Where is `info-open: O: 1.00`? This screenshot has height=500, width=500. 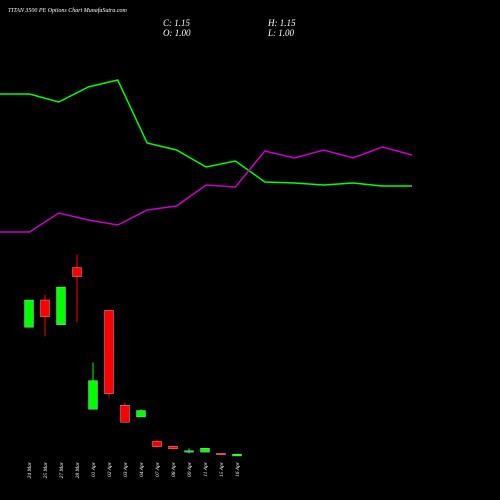 info-open: O: 1.00 is located at coordinates (177, 33).